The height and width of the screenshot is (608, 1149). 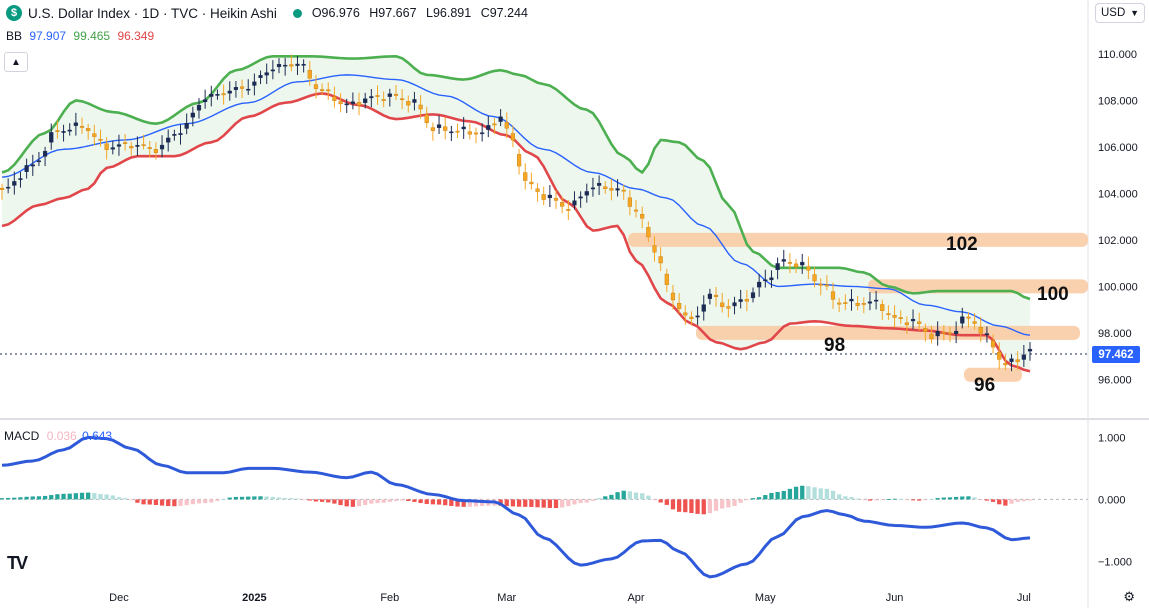 I want to click on open-value: O96.976, so click(x=335, y=13).